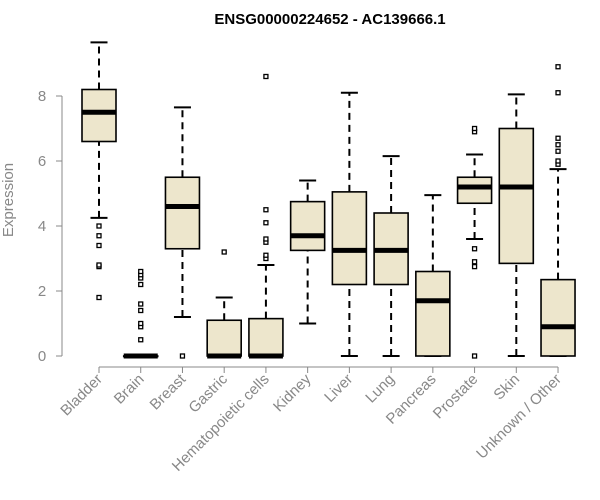 This screenshot has height=500, width=600. Describe the element at coordinates (8, 200) in the screenshot. I see `y-axis-label: Expression` at that location.